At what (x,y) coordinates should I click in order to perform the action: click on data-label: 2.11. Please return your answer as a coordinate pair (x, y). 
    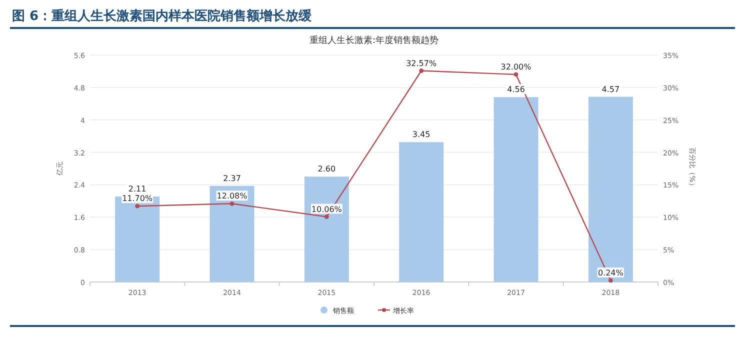
    Looking at the image, I should click on (137, 189).